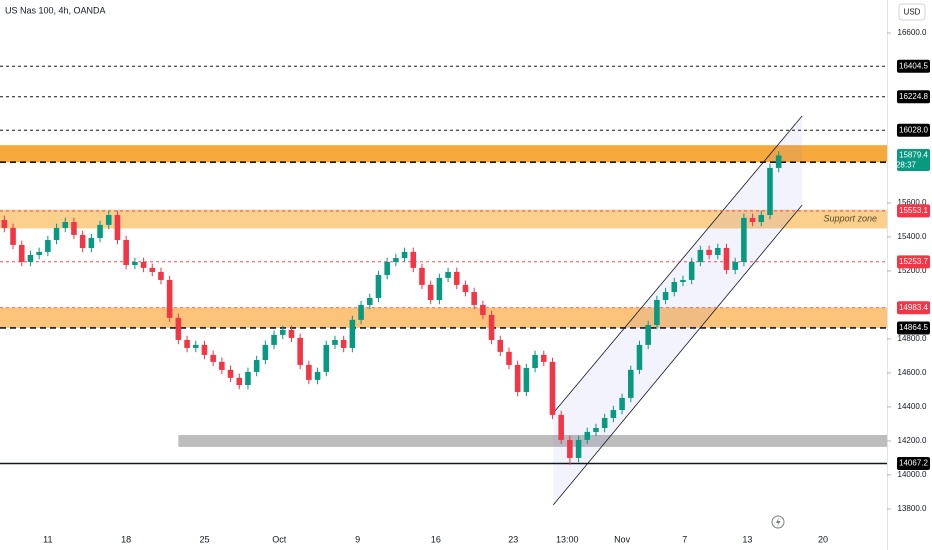 The width and height of the screenshot is (932, 550). Describe the element at coordinates (850, 218) in the screenshot. I see `zone-label: Support zone` at that location.